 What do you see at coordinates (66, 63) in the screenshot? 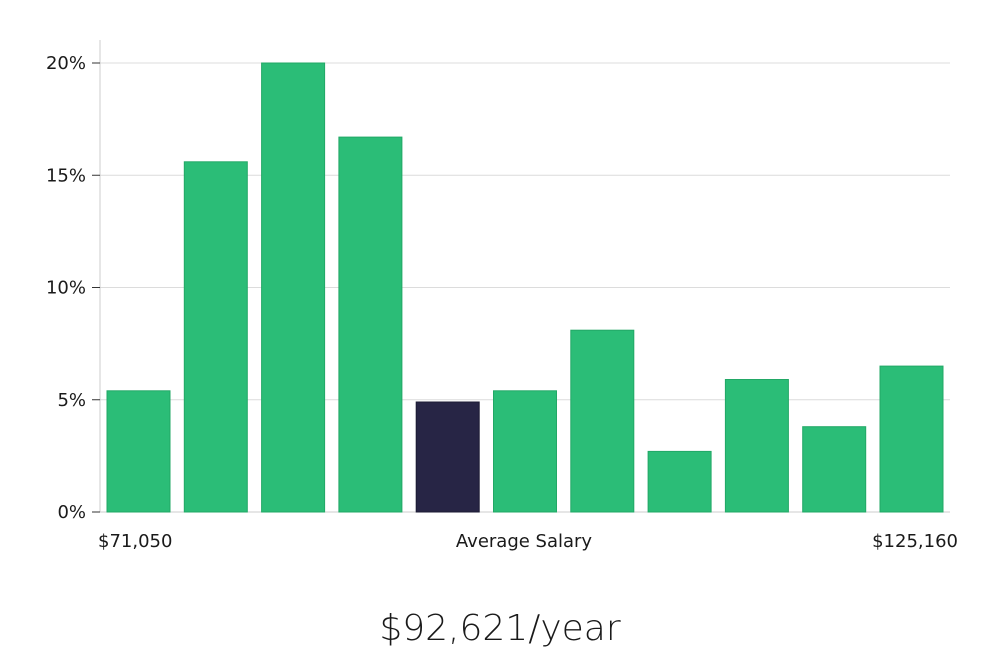
I see `y-tick-label: 20%` at bounding box center [66, 63].